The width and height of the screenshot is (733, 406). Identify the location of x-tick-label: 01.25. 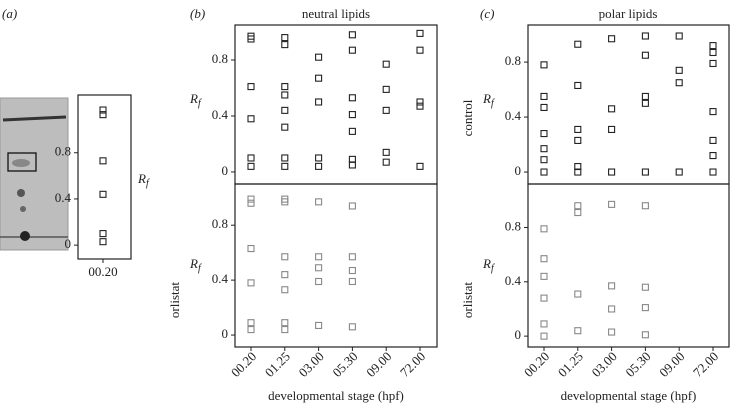
(570, 364).